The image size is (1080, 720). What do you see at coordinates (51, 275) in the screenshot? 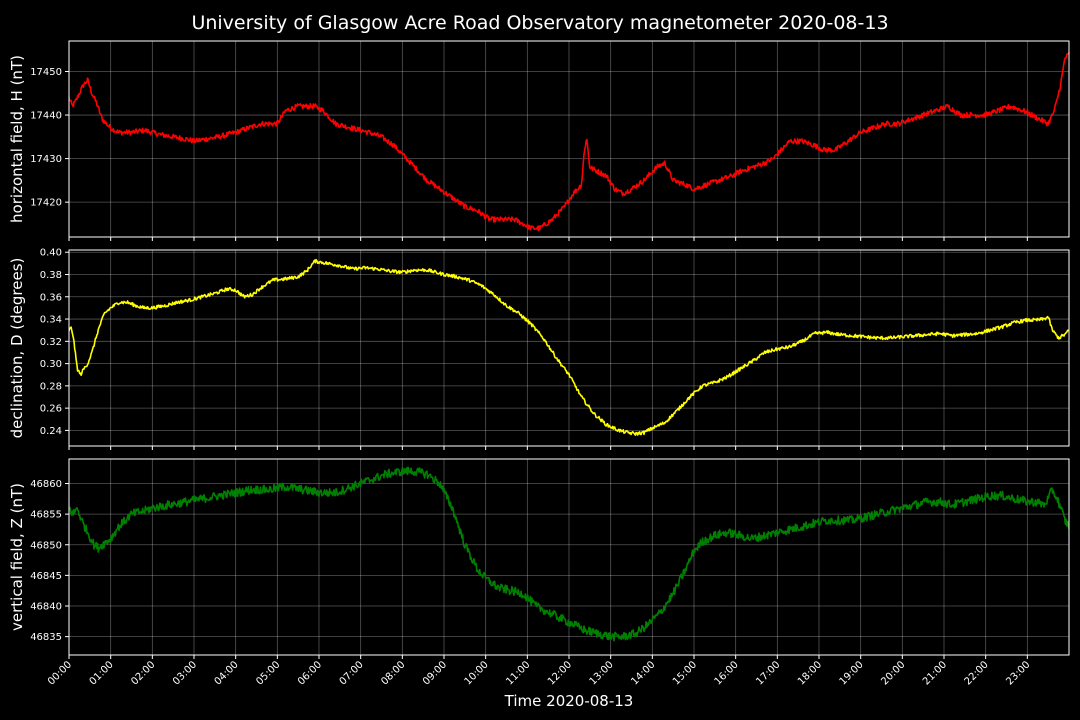
I see `y-tick-label: 0.38` at bounding box center [51, 275].